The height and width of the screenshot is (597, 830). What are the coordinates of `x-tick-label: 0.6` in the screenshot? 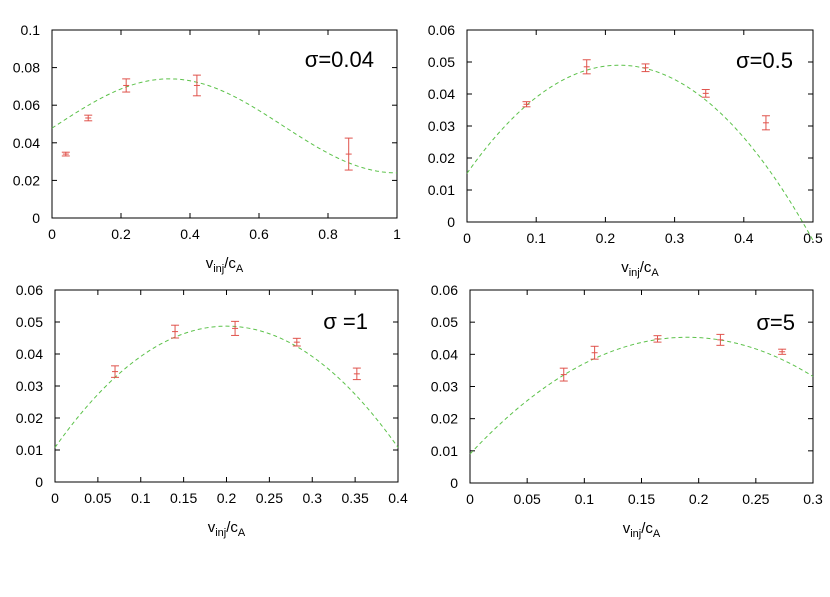 It's located at (259, 234).